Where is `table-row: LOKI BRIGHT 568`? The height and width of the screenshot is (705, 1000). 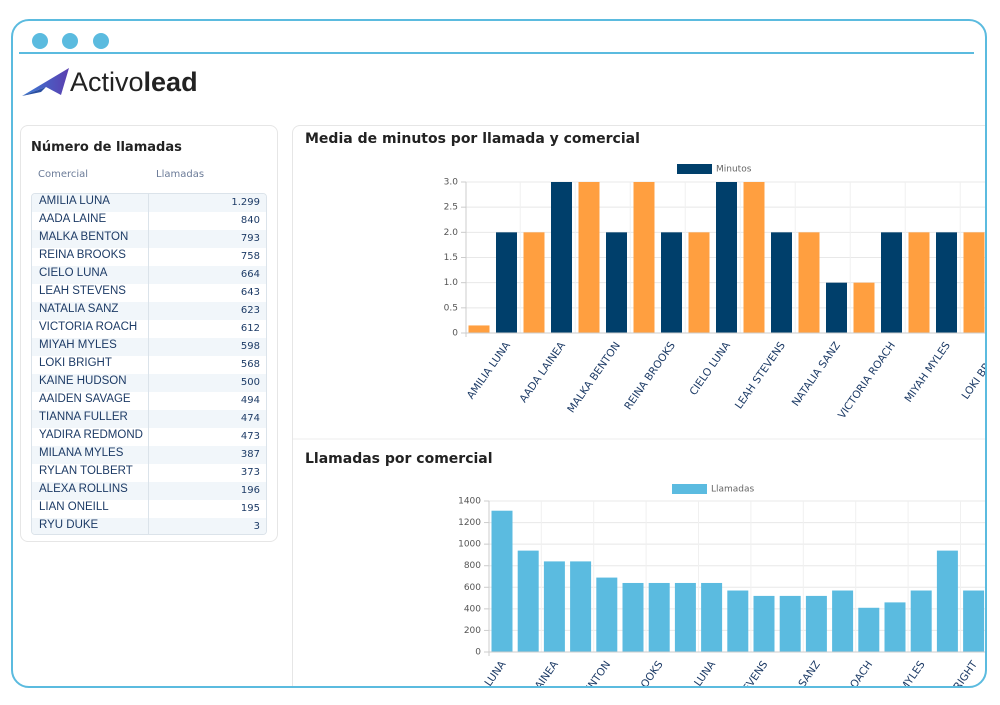
table-row: LOKI BRIGHT 568 is located at coordinates (149, 365).